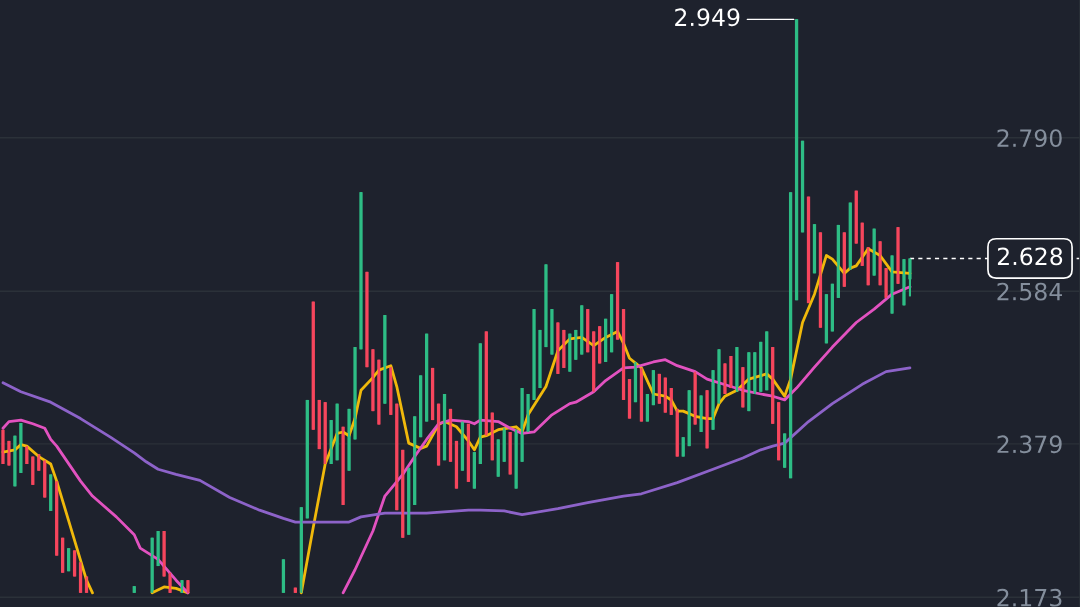  Describe the element at coordinates (1029, 597) in the screenshot. I see `y-tick-label: 2.173` at that location.